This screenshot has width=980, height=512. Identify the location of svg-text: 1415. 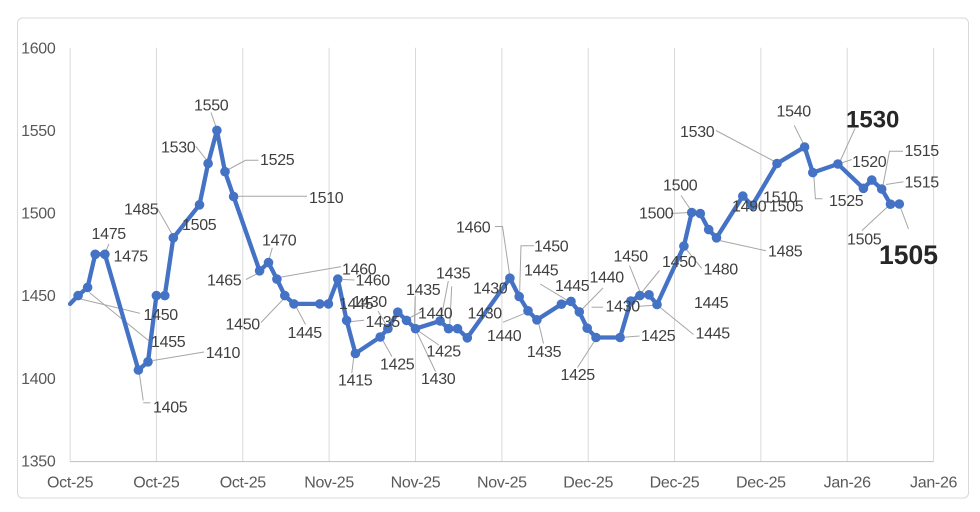
(355, 381).